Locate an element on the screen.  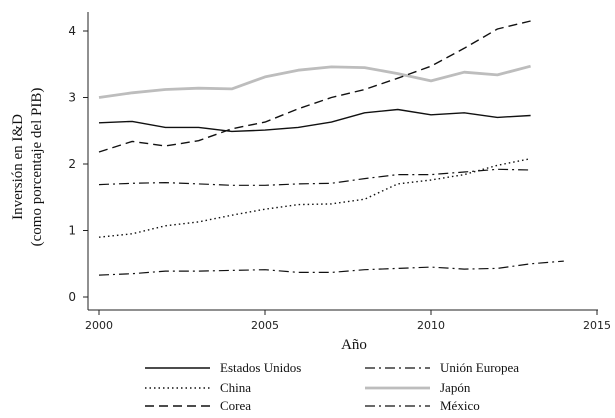
x-tick-label: 2015 is located at coordinates (597, 325).